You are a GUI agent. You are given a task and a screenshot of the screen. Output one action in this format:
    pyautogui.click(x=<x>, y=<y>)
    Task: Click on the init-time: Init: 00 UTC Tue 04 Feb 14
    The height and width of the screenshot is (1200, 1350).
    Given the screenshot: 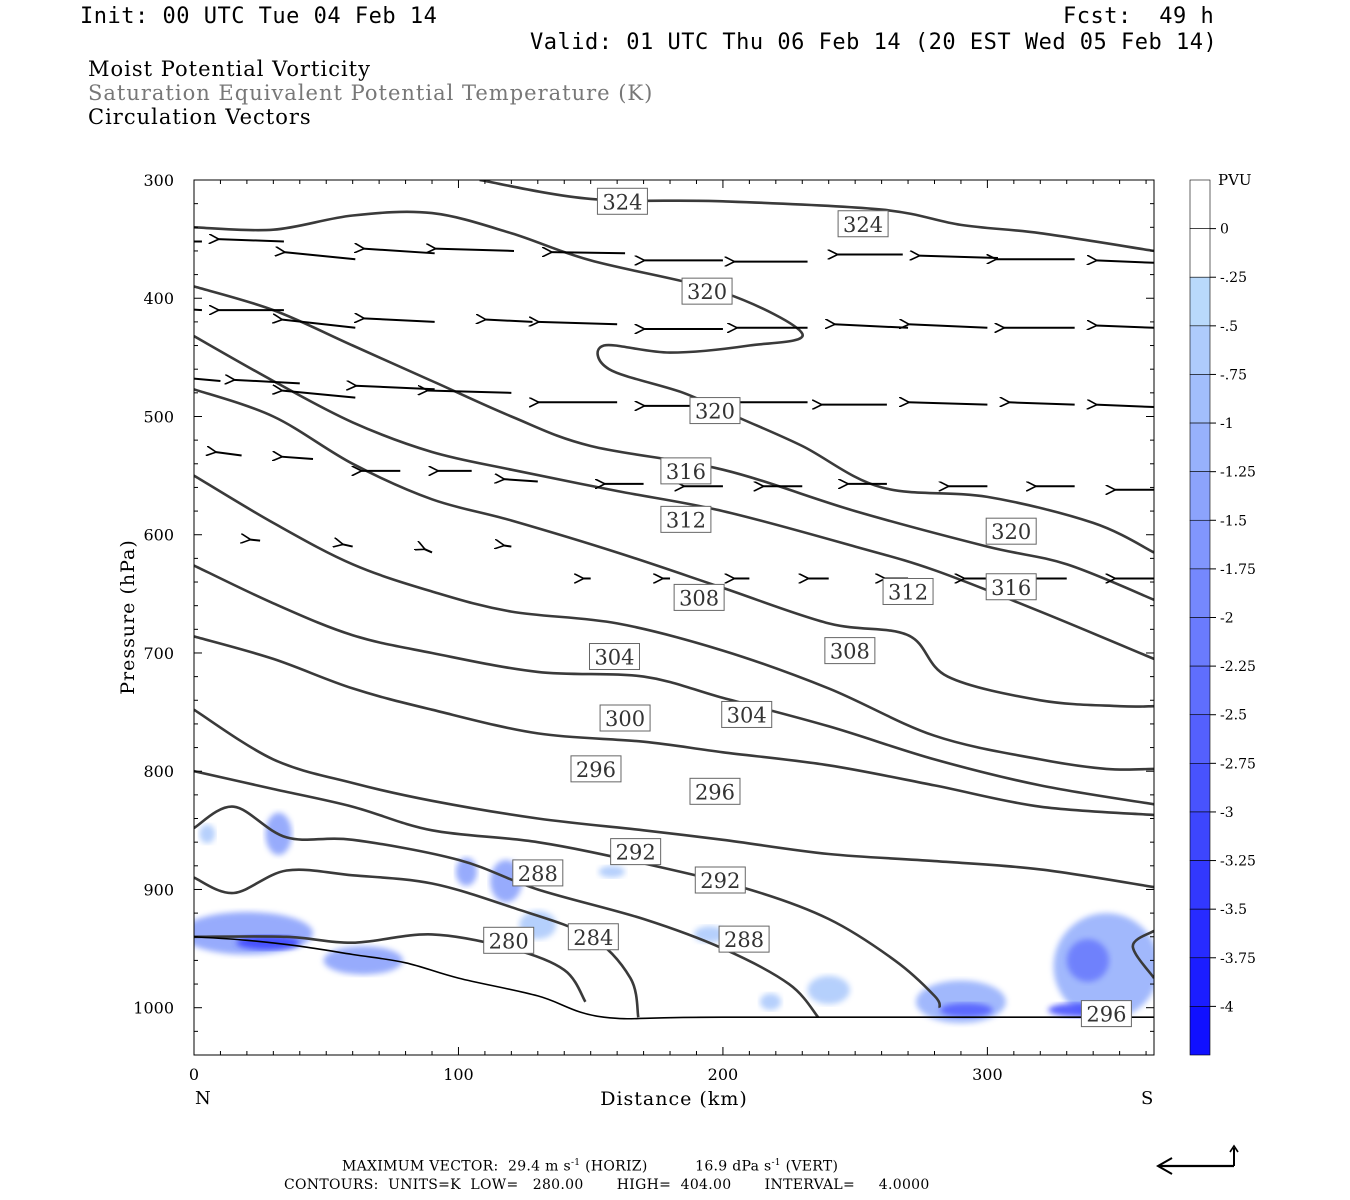 What is the action you would take?
    pyautogui.click(x=259, y=16)
    